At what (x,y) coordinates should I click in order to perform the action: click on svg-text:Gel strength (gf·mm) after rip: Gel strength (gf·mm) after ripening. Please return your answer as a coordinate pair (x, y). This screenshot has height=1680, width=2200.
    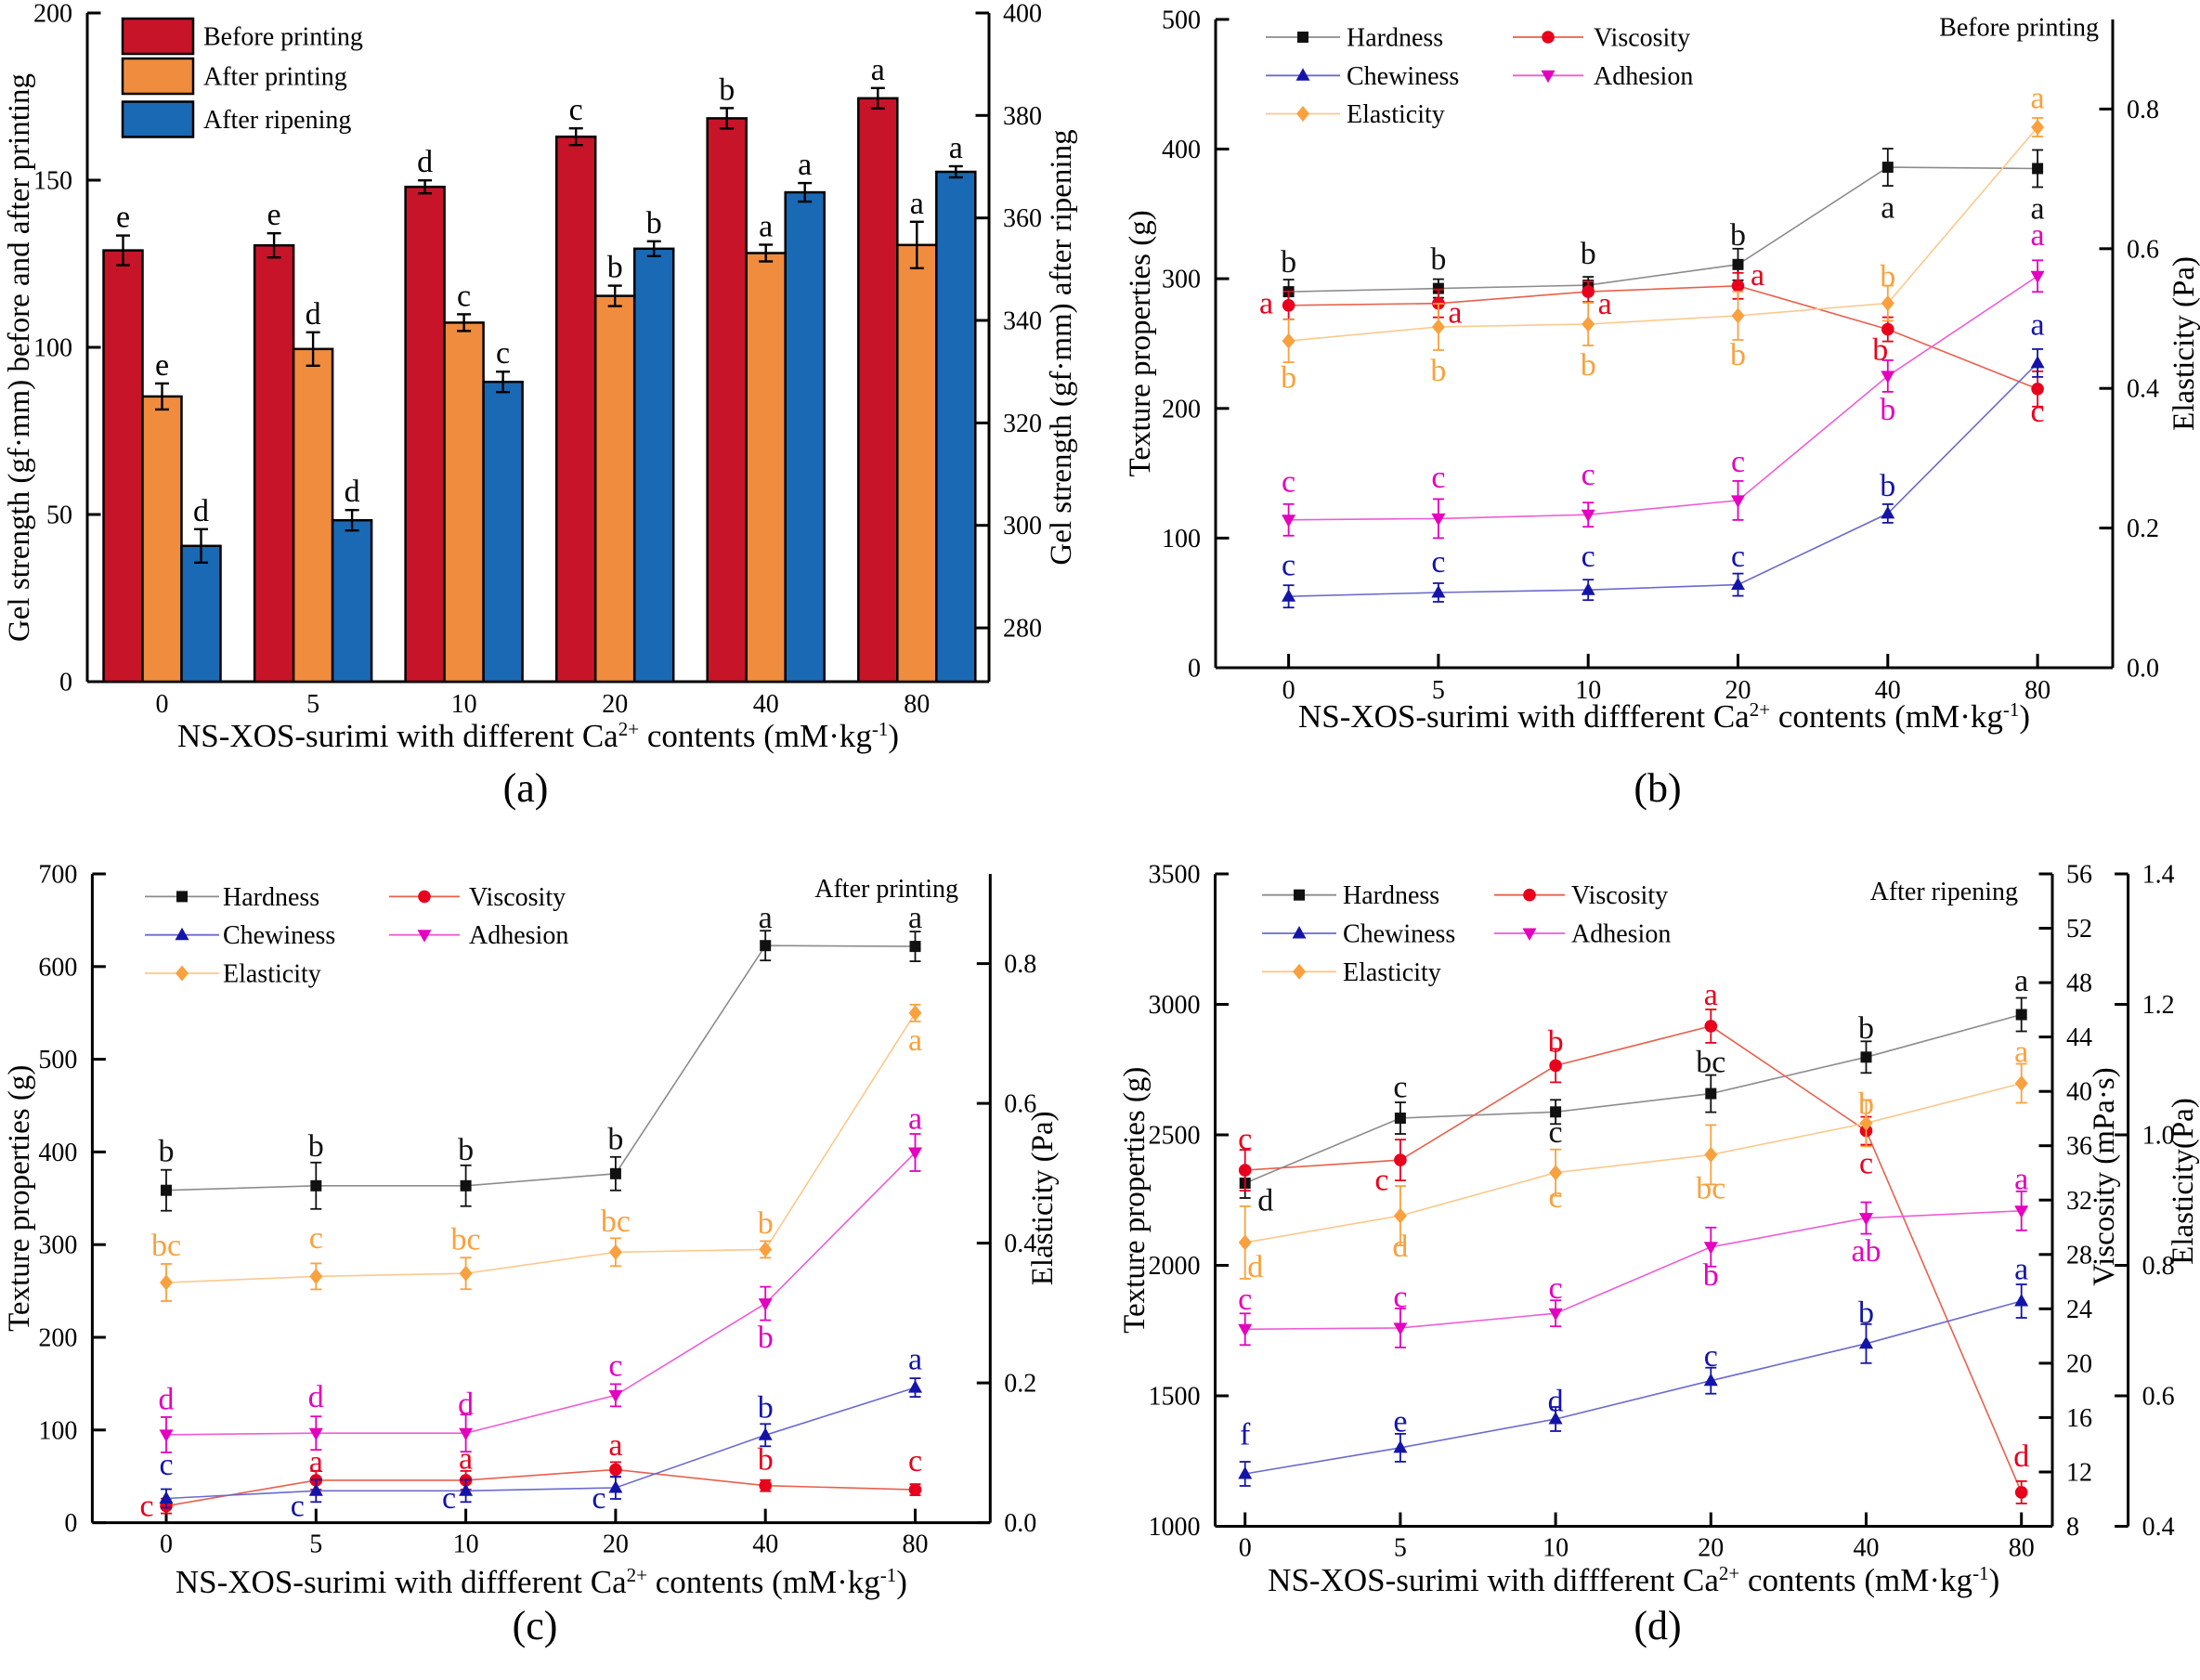
    Looking at the image, I should click on (1061, 347).